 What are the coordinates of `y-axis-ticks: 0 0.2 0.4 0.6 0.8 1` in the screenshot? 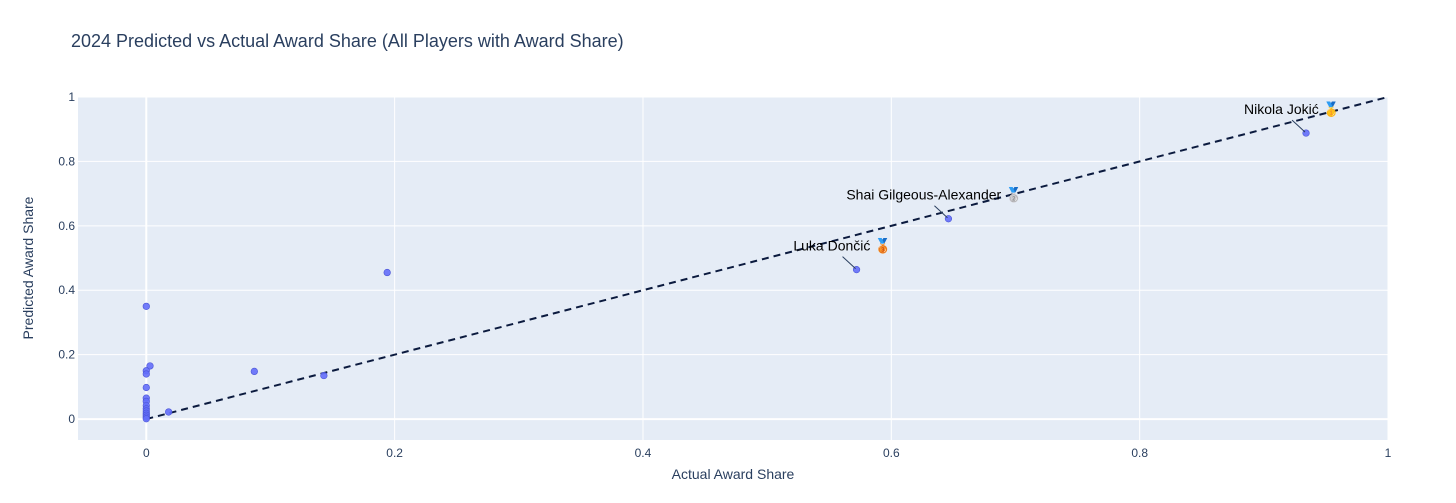 It's located at (66, 258).